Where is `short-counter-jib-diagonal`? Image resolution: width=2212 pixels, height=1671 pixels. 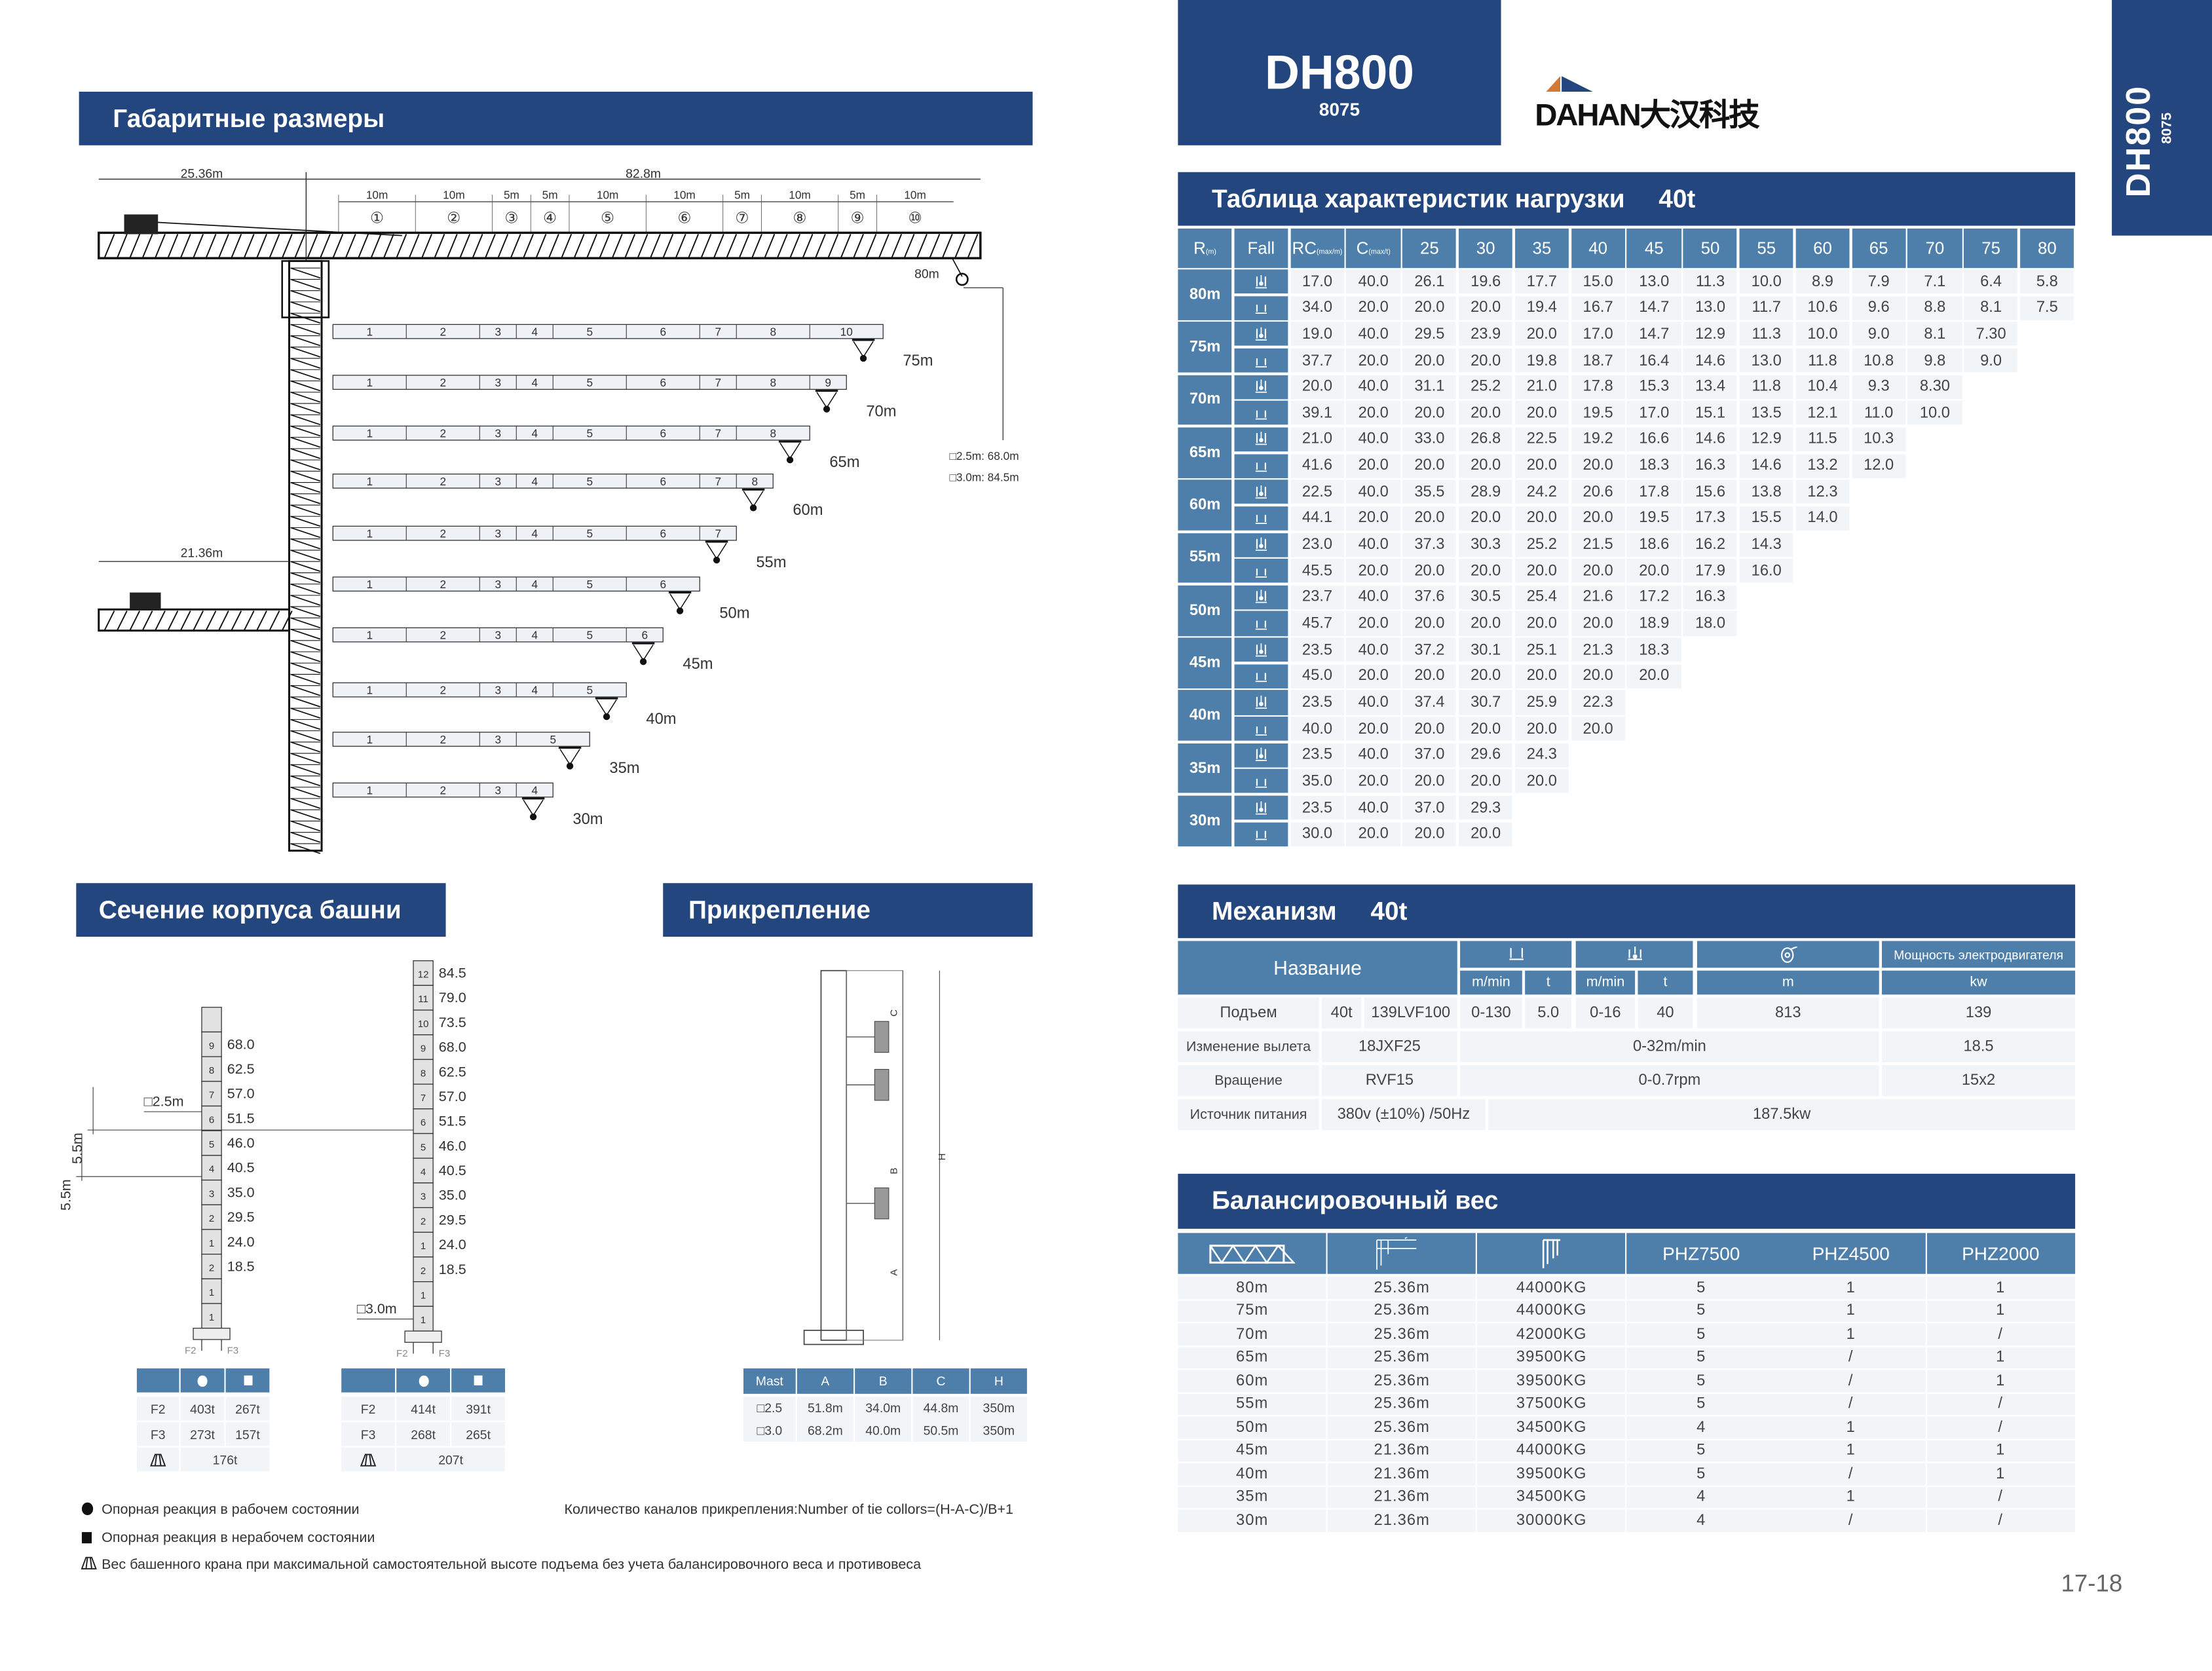 short-counter-jib-diagonal is located at coordinates (249, 620).